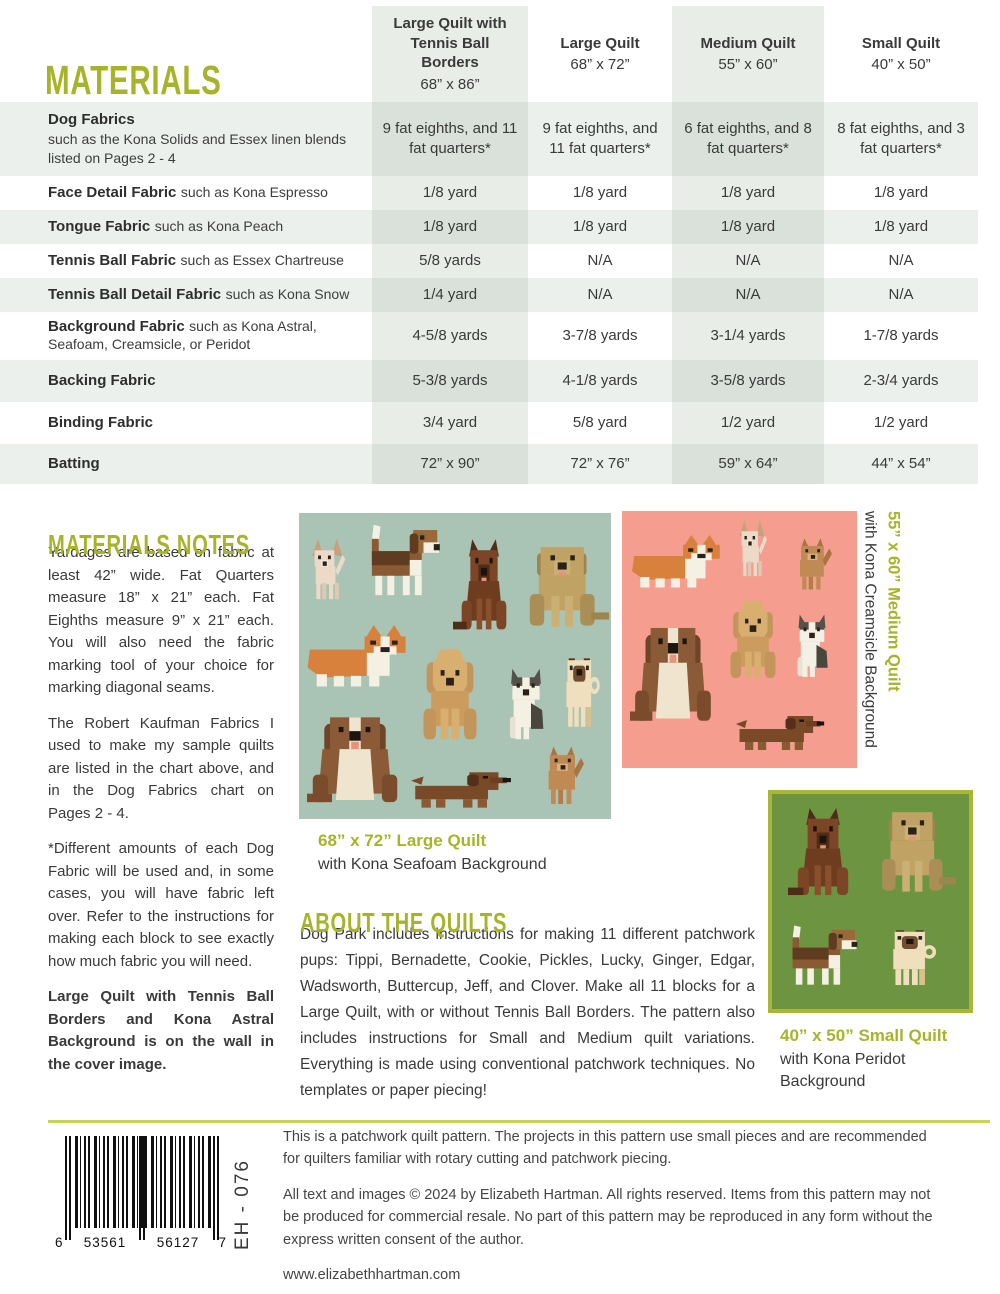 The height and width of the screenshot is (1294, 1000). Describe the element at coordinates (748, 54) in the screenshot. I see `column-header: Medium Quilt 55” x 60”` at that location.